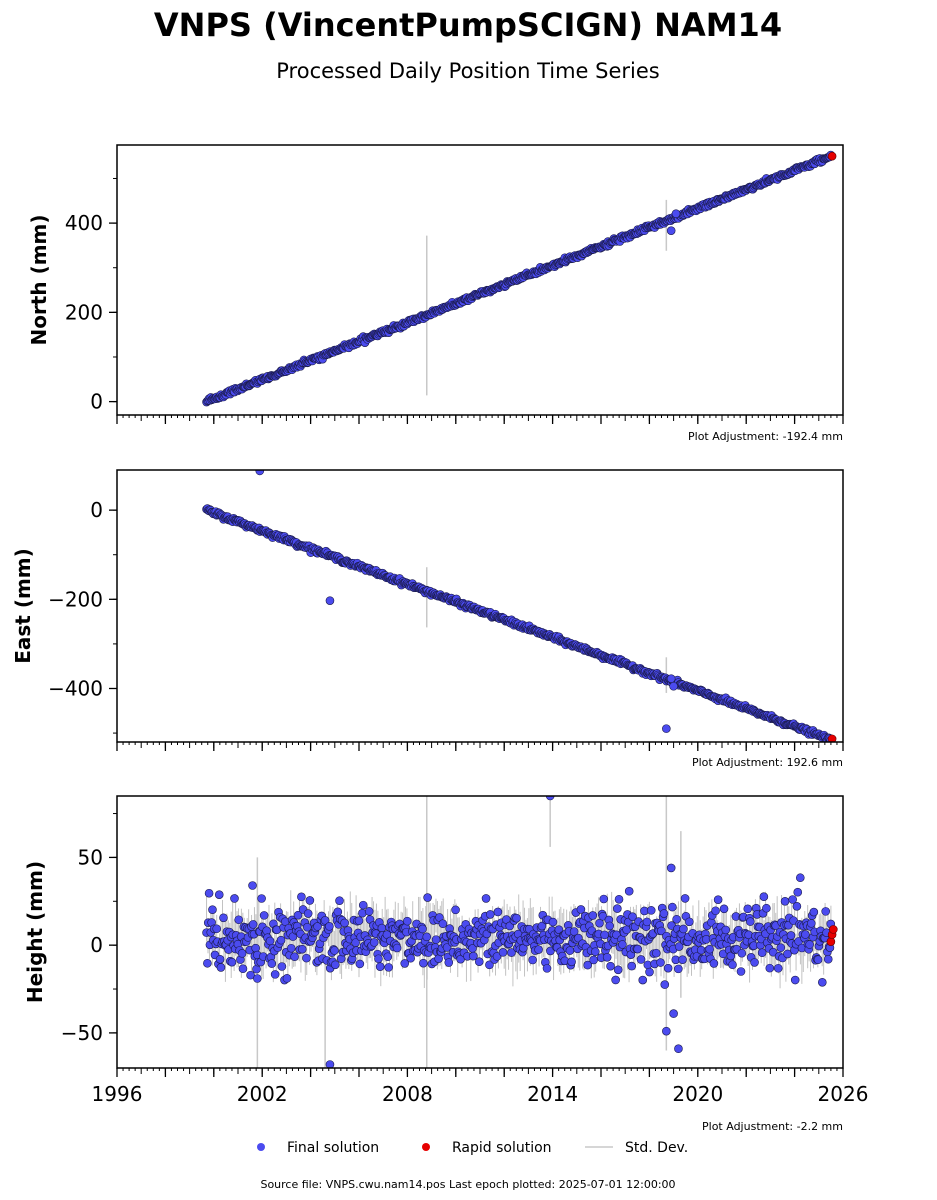 The image size is (937, 1200). What do you see at coordinates (832, 738) in the screenshot?
I see `east-rapid-point` at bounding box center [832, 738].